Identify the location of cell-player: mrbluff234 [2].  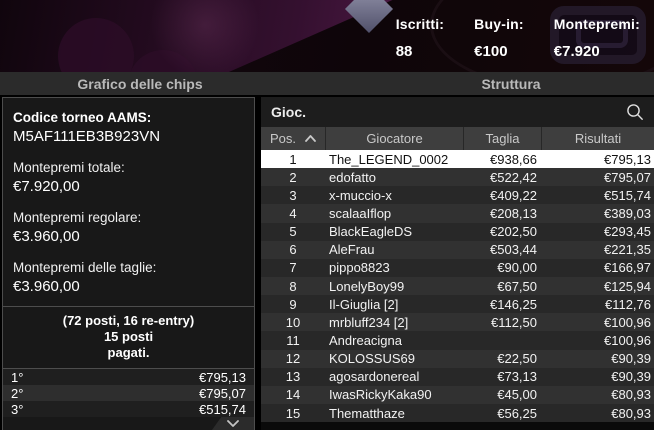
(369, 322).